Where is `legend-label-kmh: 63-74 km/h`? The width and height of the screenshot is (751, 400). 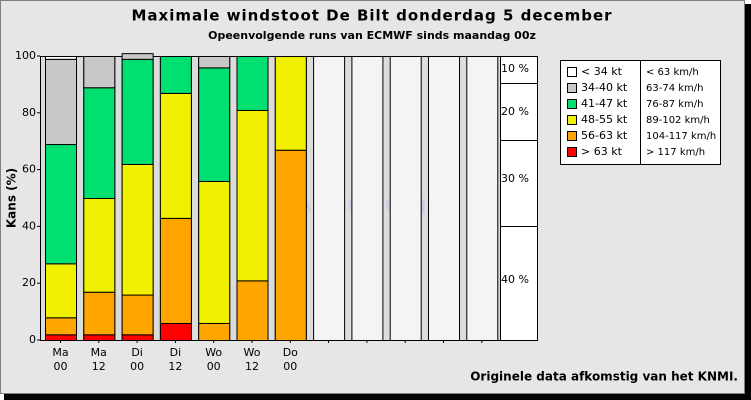
legend-label-kmh: 63-74 km/h is located at coordinates (674, 88).